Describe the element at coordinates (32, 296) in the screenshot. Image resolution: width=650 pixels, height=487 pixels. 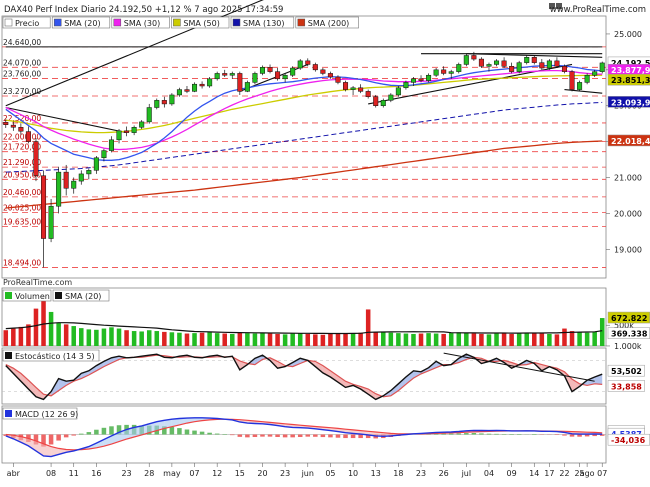
I see `vol-legend-label: Volumen` at that location.